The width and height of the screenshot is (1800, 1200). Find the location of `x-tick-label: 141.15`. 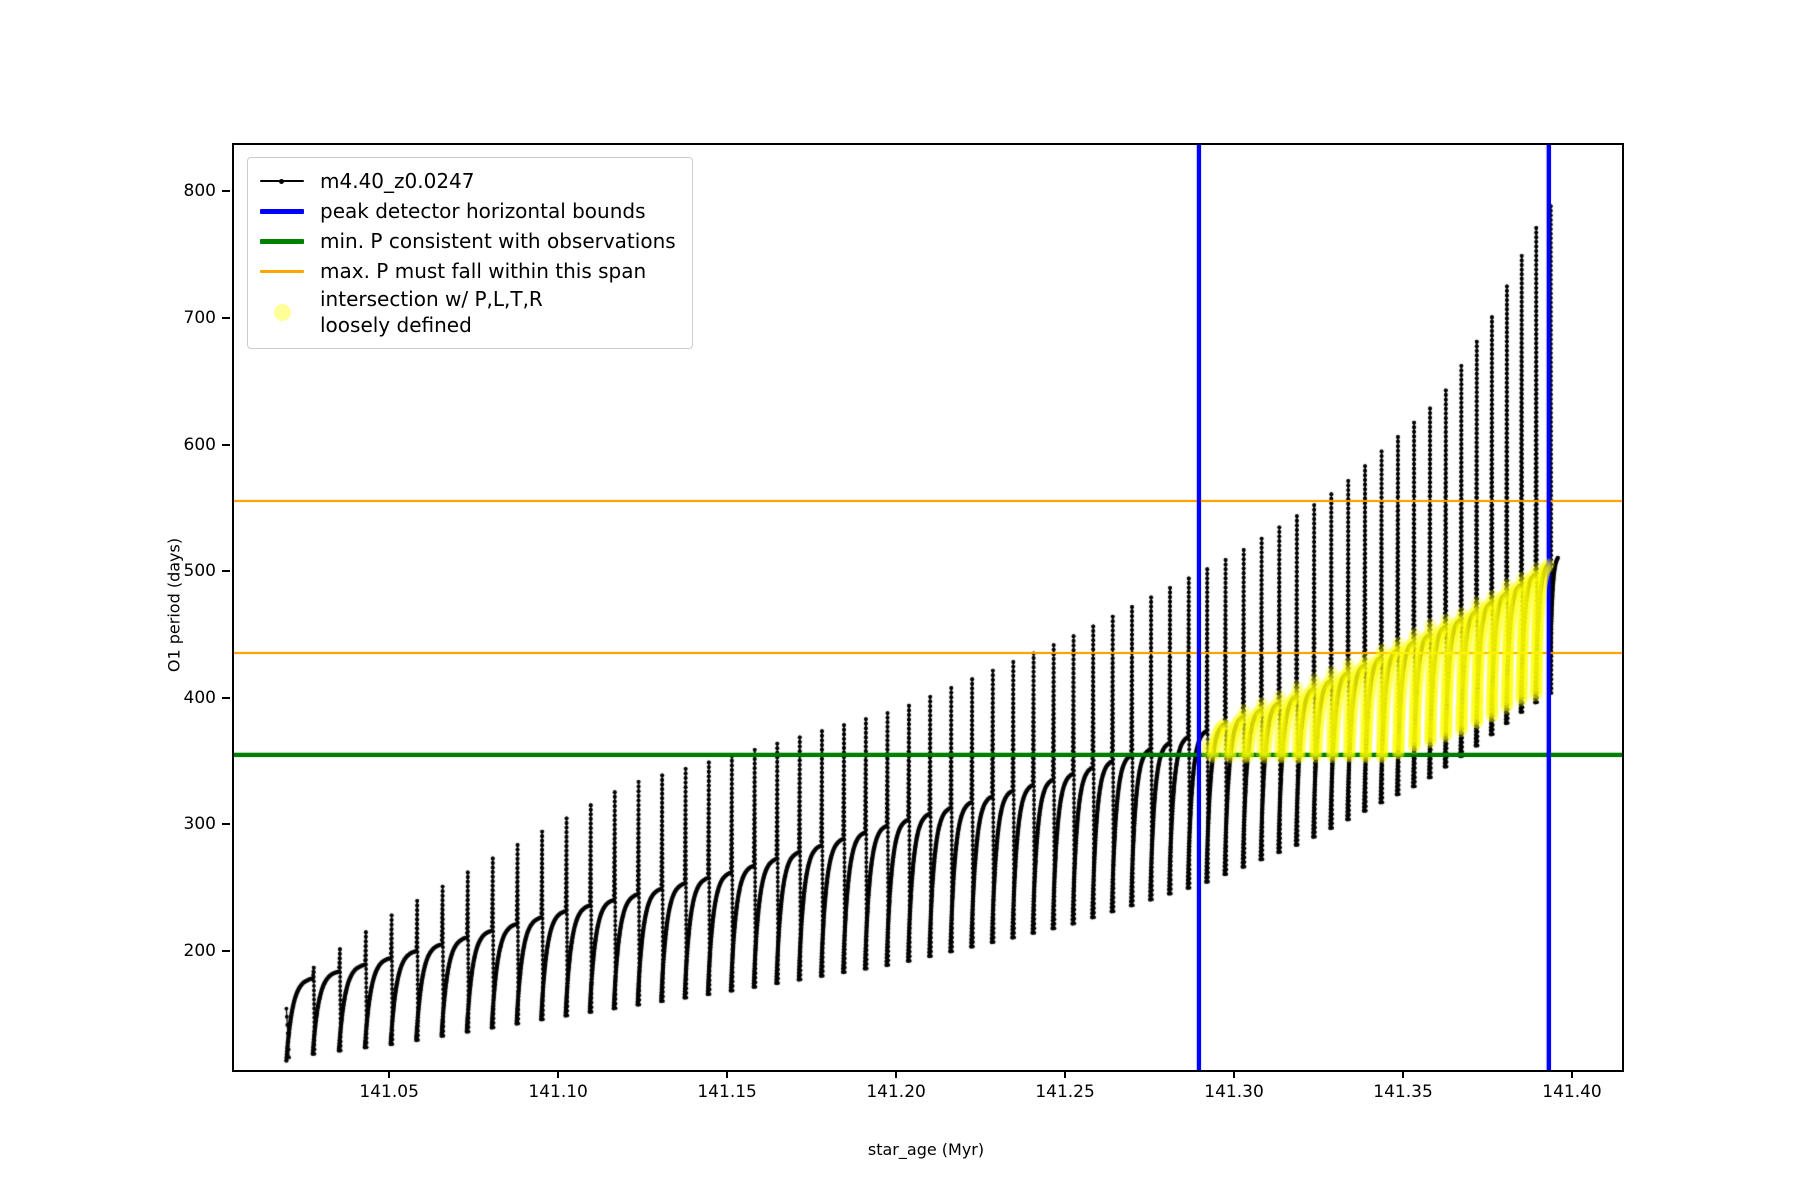

x-tick-label: 141.15 is located at coordinates (727, 1092).